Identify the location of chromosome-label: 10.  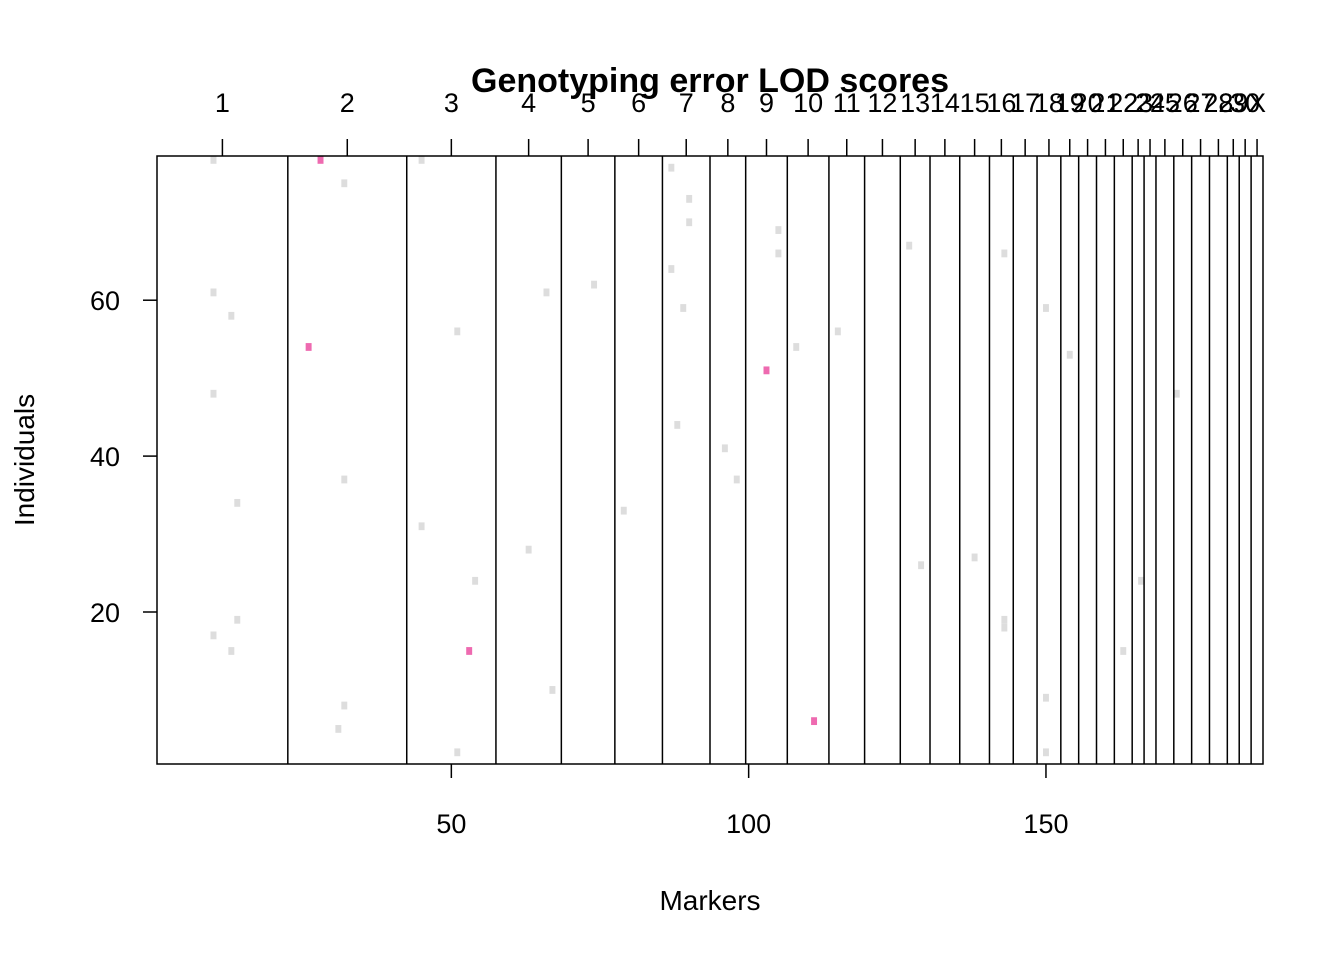
(808, 103).